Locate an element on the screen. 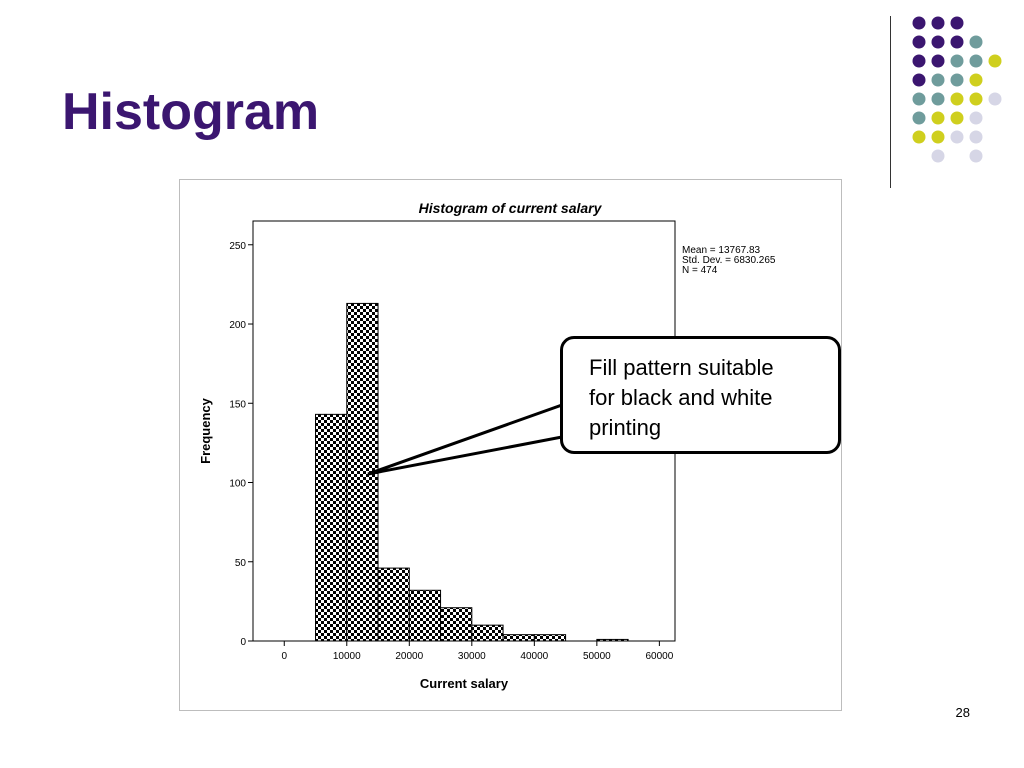 This screenshot has width=1024, height=768. x-axis-label: Current salary is located at coordinates (464, 683).